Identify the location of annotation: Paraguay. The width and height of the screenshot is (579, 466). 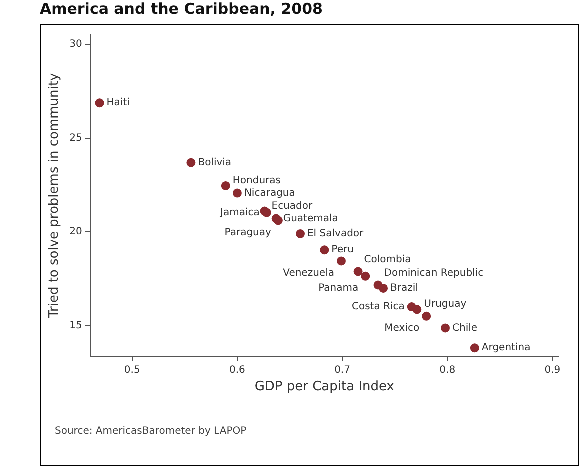
(248, 232).